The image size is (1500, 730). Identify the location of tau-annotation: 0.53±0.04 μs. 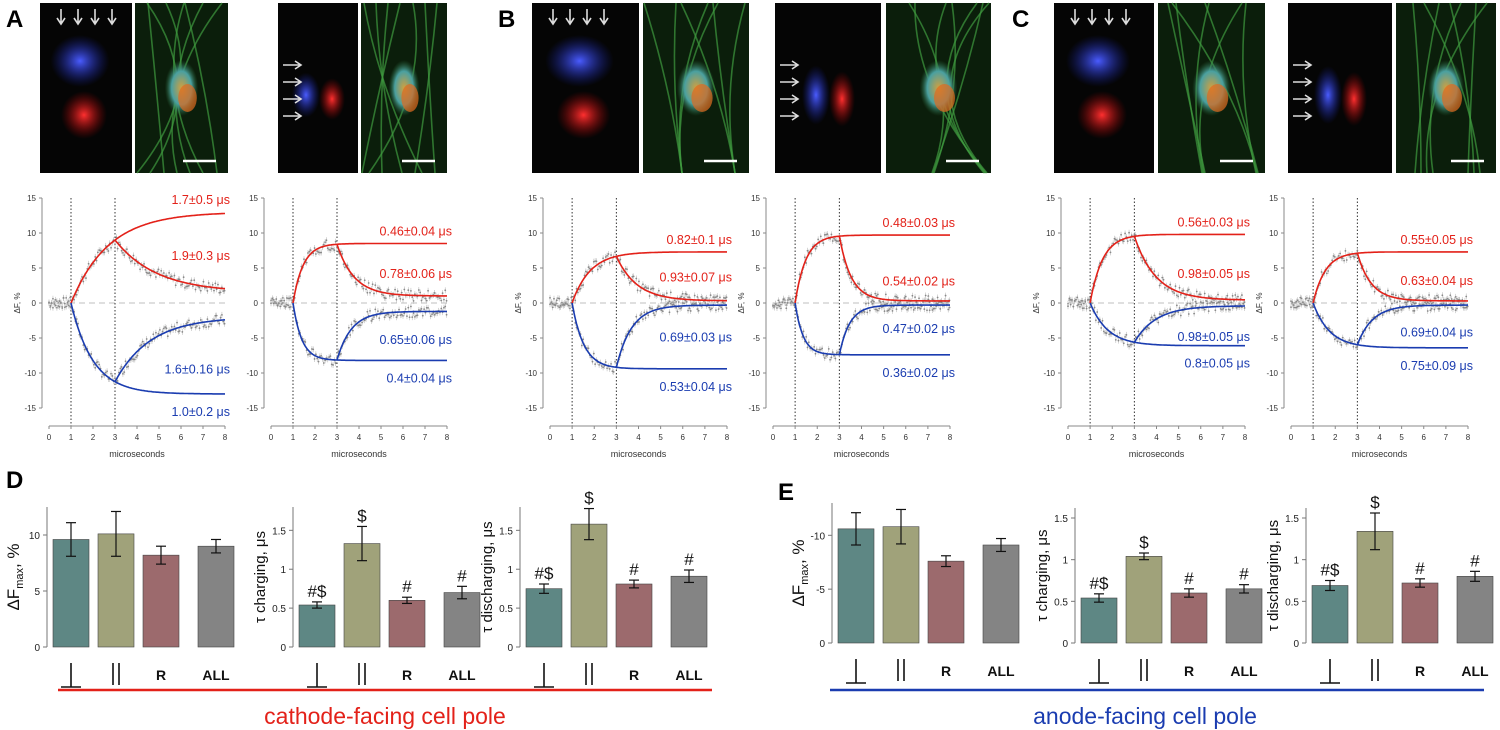
(696, 387).